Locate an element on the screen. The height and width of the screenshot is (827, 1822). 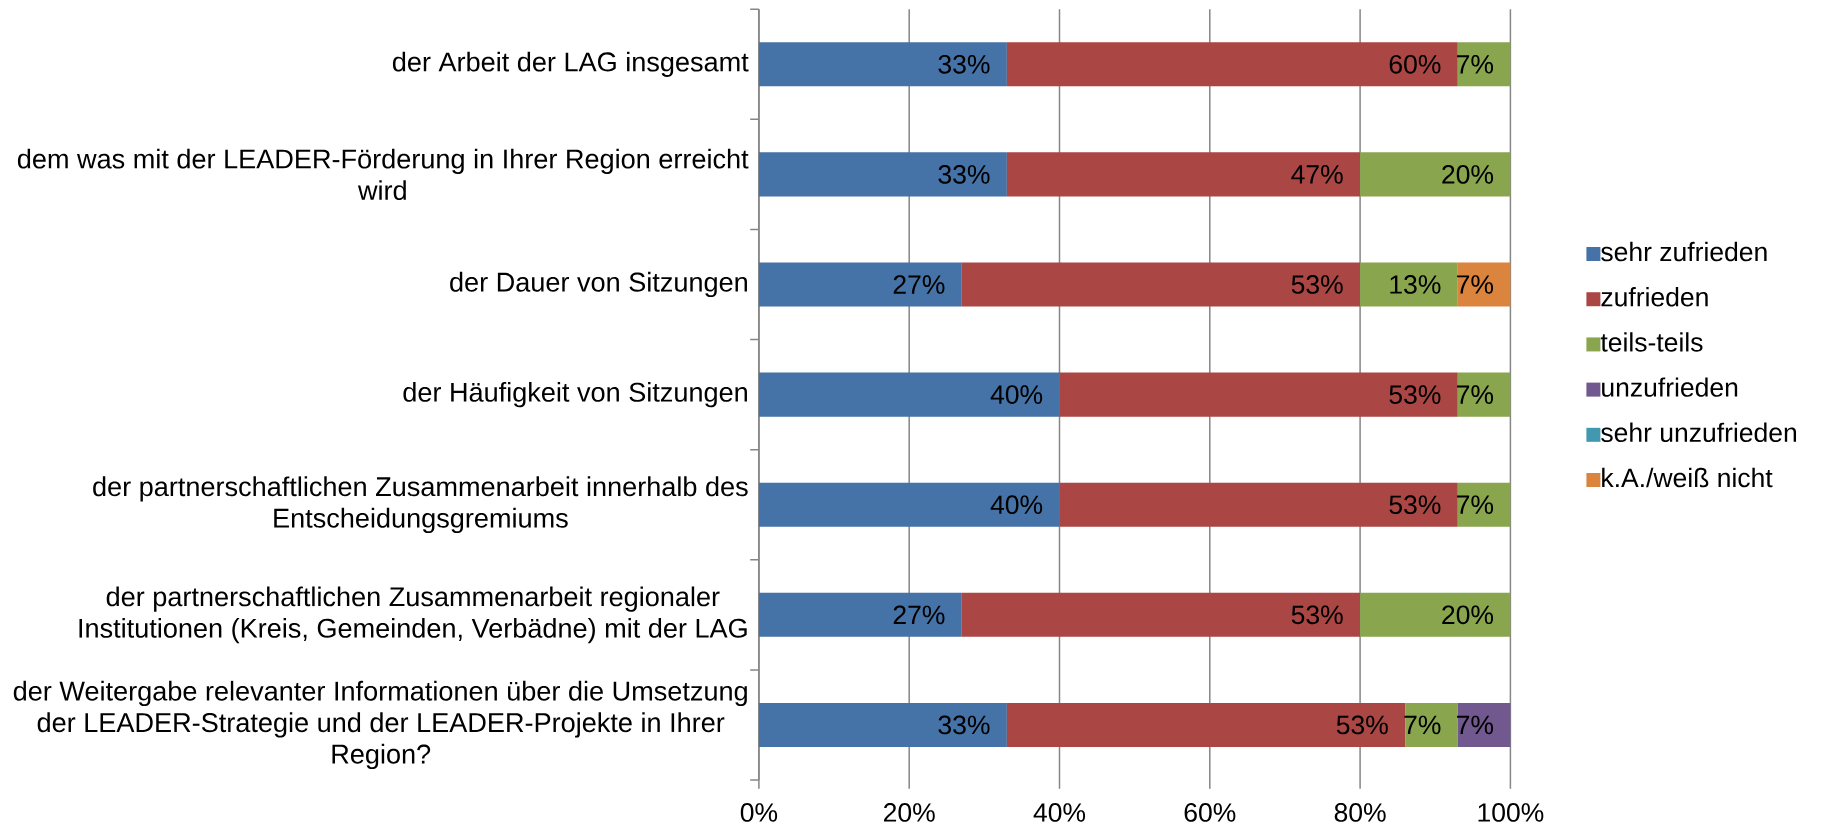
data-label: 13% is located at coordinates (1415, 284).